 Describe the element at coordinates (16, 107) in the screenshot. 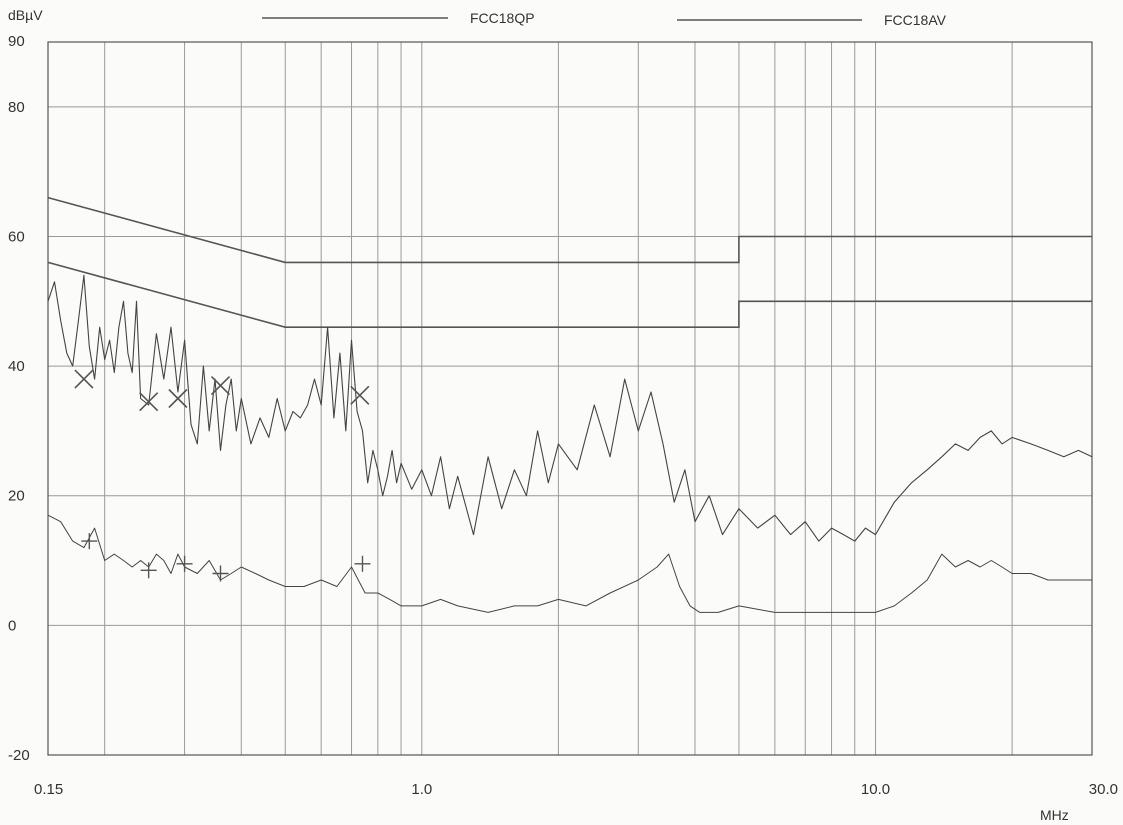

I see `y-tick-label: 80` at that location.